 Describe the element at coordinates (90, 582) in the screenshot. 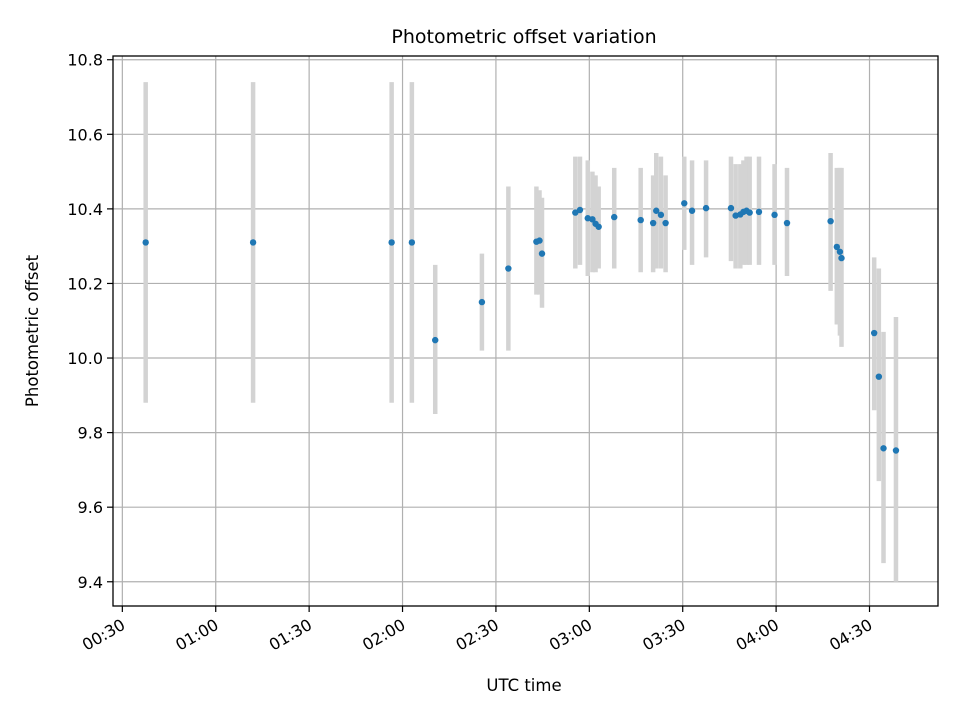

I see `y-tick-label: 9.4` at that location.